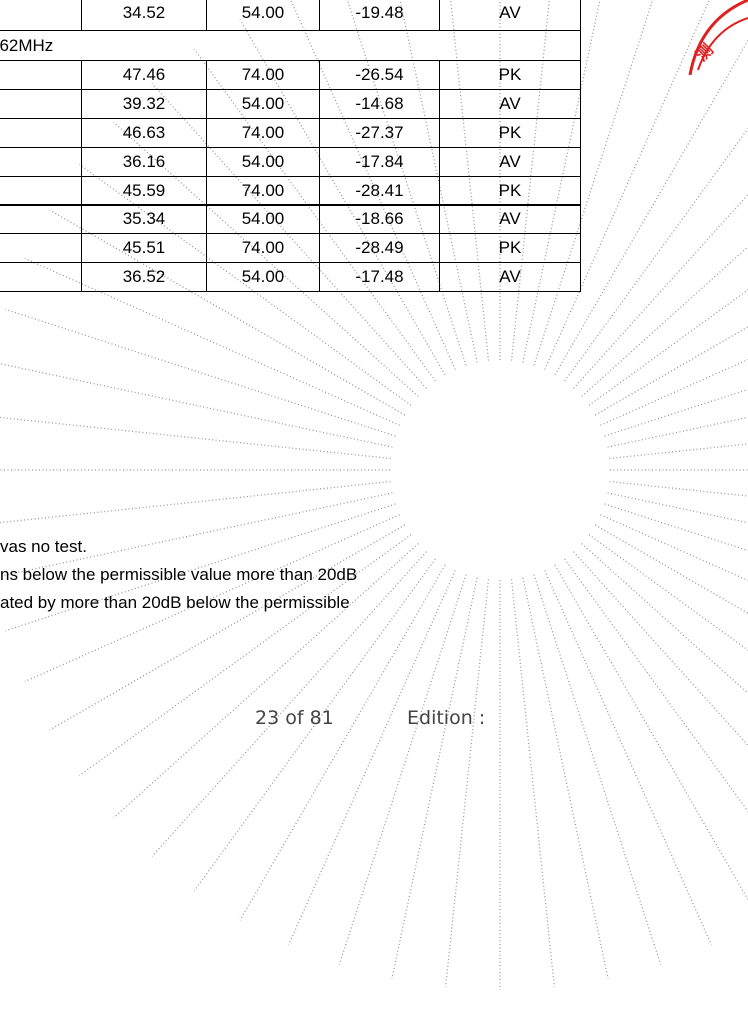 The width and height of the screenshot is (748, 1011). What do you see at coordinates (379, 15) in the screenshot?
I see `table-cell: -19.48` at bounding box center [379, 15].